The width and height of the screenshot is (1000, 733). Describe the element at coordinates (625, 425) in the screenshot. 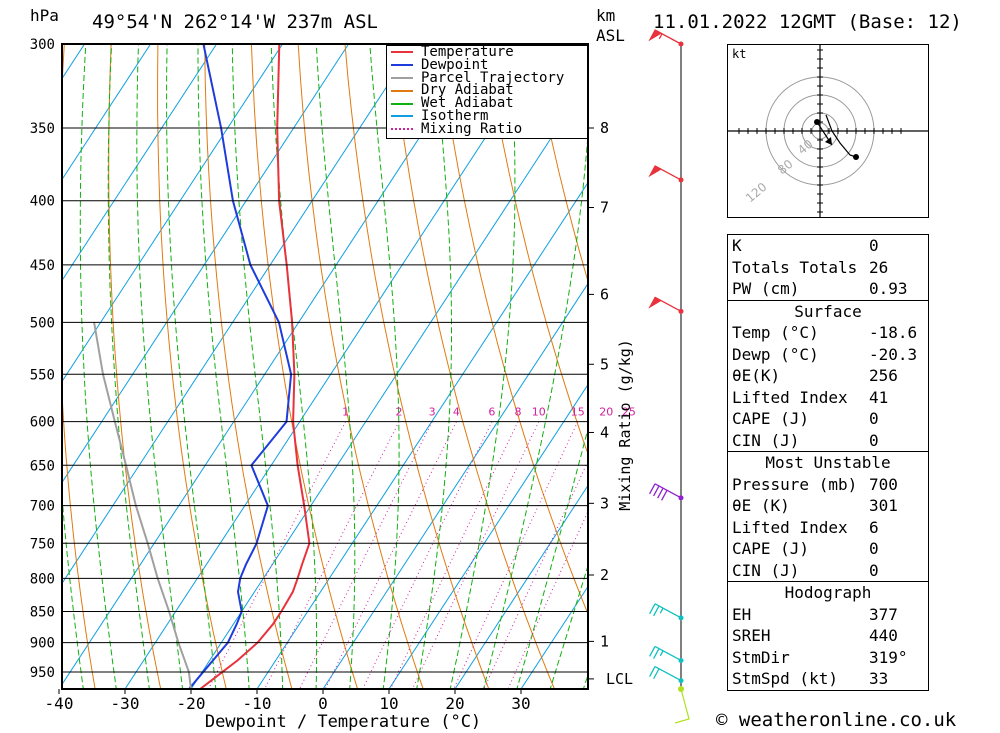

I see `mixing-ratio-axis-label: Mixing Ratio (g/kg)` at that location.